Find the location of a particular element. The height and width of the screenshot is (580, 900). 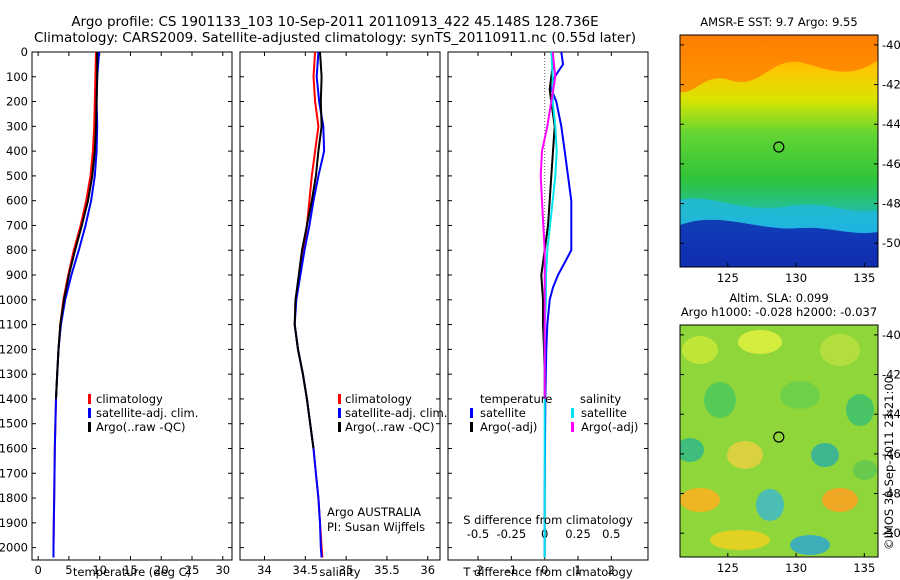

sst-heatmap is located at coordinates (779, 151).